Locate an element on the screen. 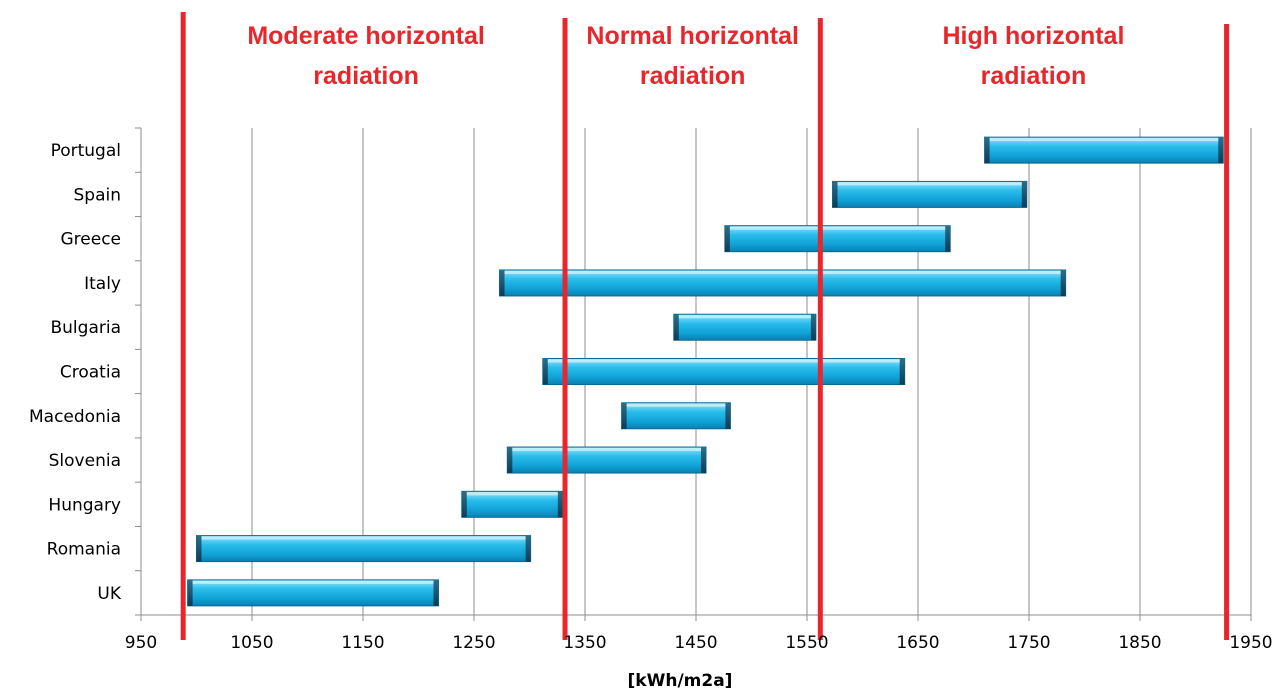 The image size is (1287, 695). bar-portugal is located at coordinates (1104, 150).